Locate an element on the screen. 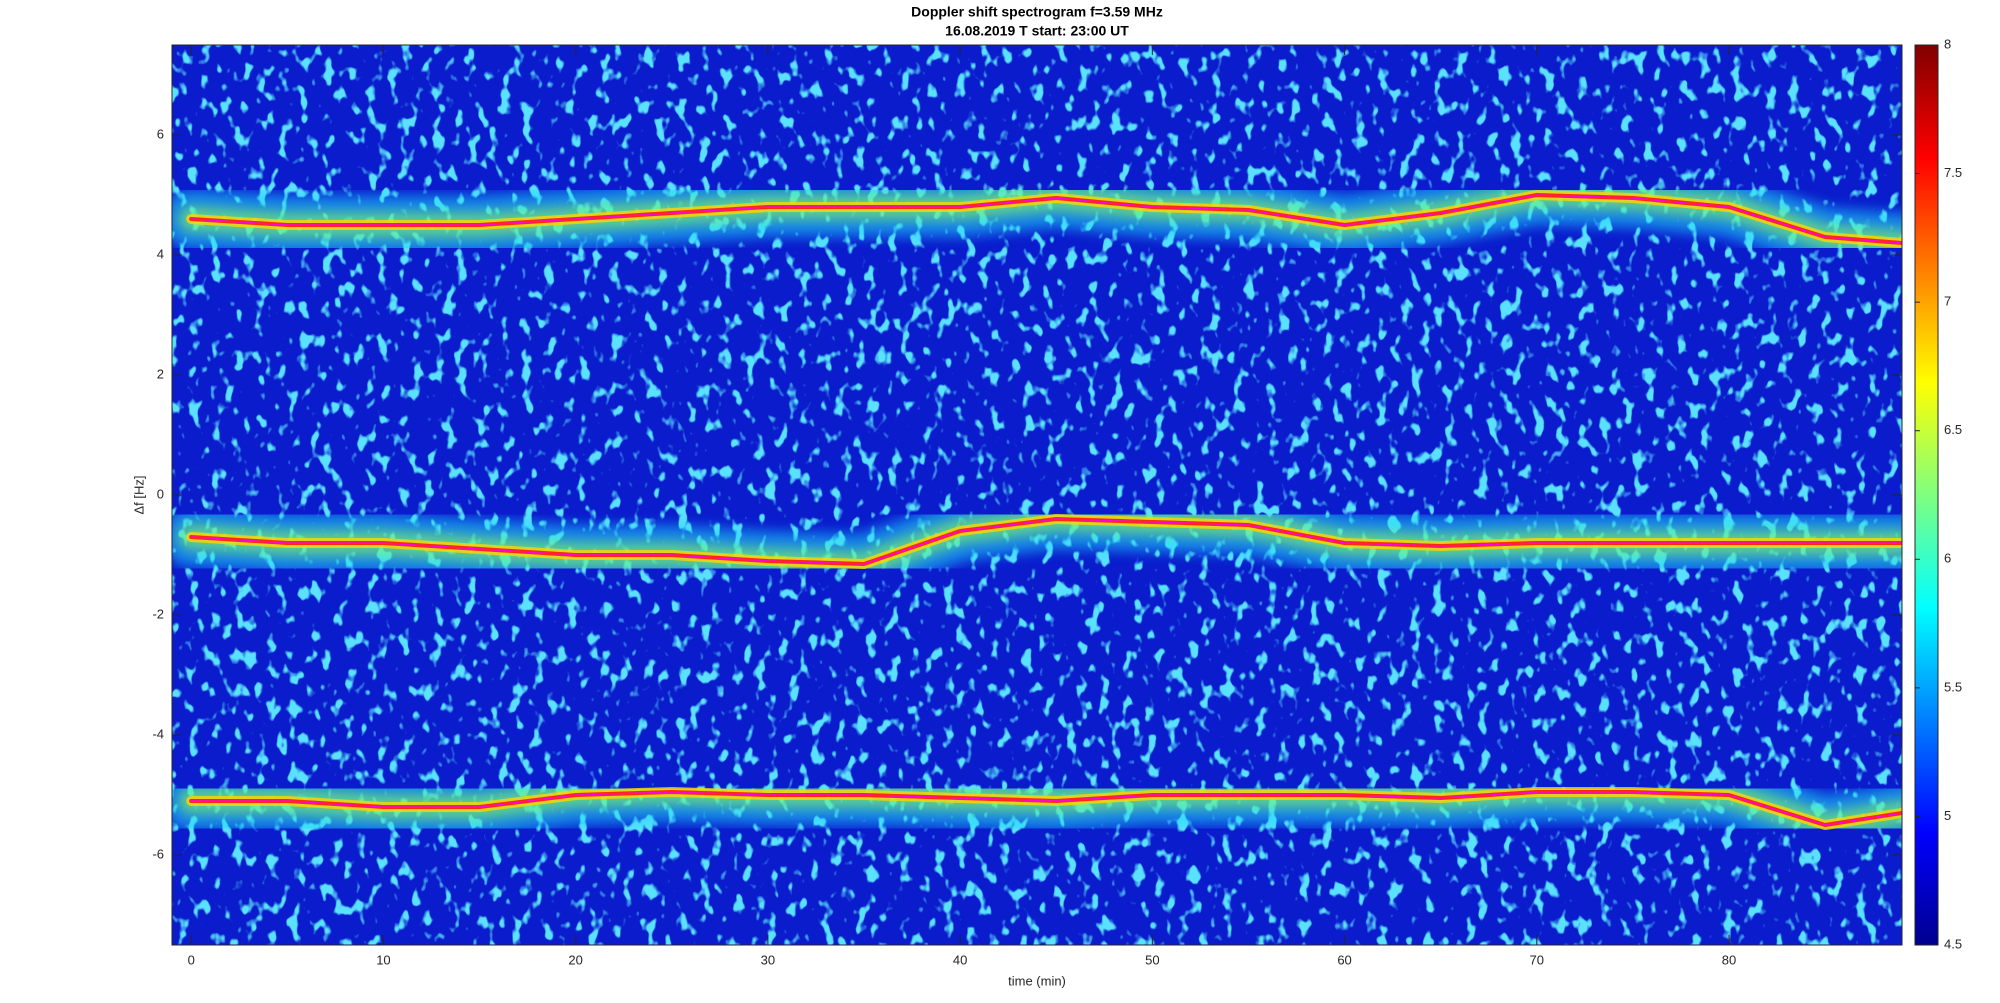 The height and width of the screenshot is (1003, 2000). x-tick-label: 60 is located at coordinates (1344, 959).